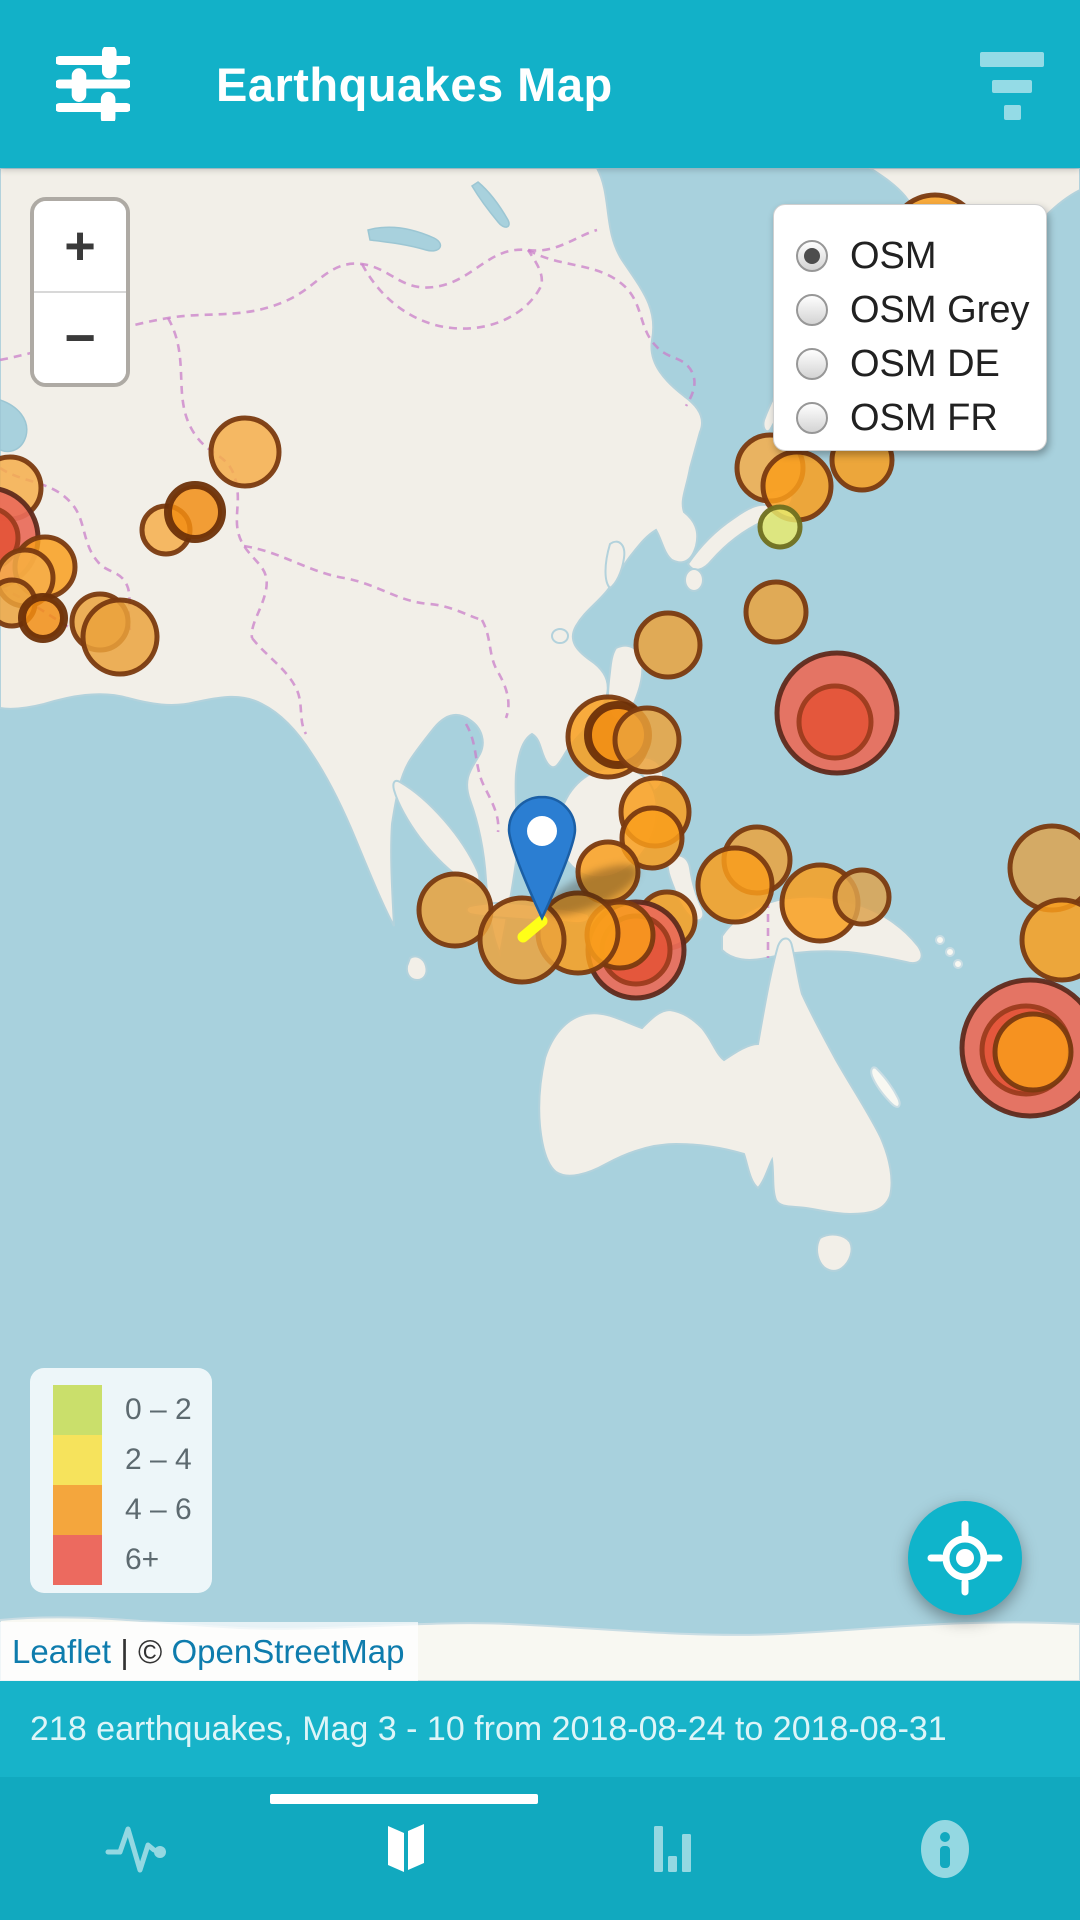 The height and width of the screenshot is (1920, 1080). I want to click on layer-control: OSM OSM Grey OSM DE OSM FR, so click(910, 327).